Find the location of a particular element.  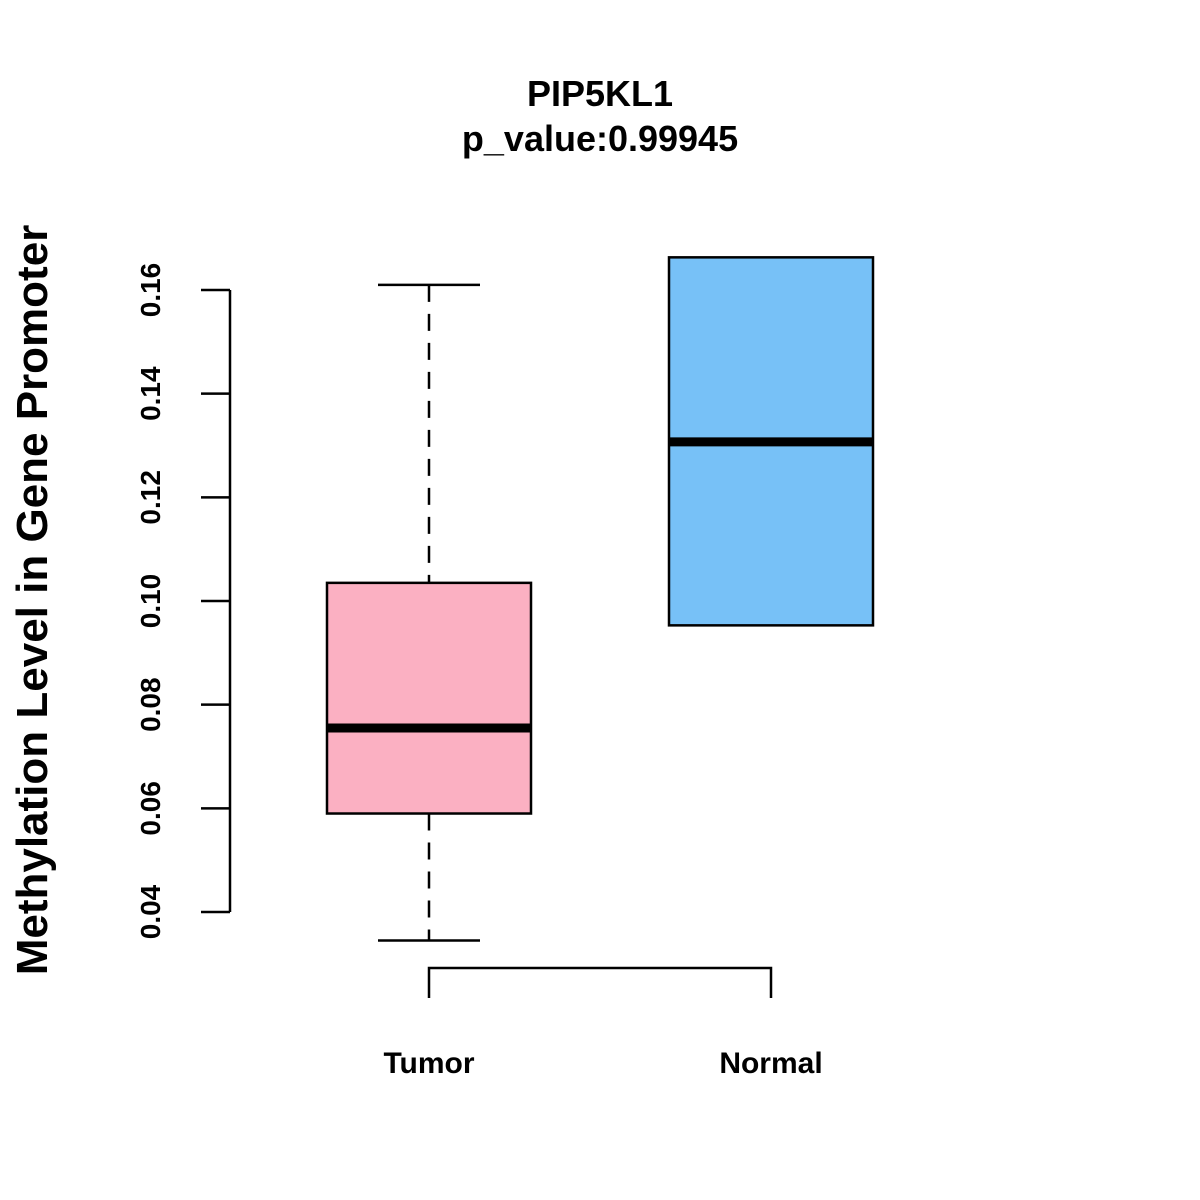

y-tick-label: 0.12 is located at coordinates (150, 497).